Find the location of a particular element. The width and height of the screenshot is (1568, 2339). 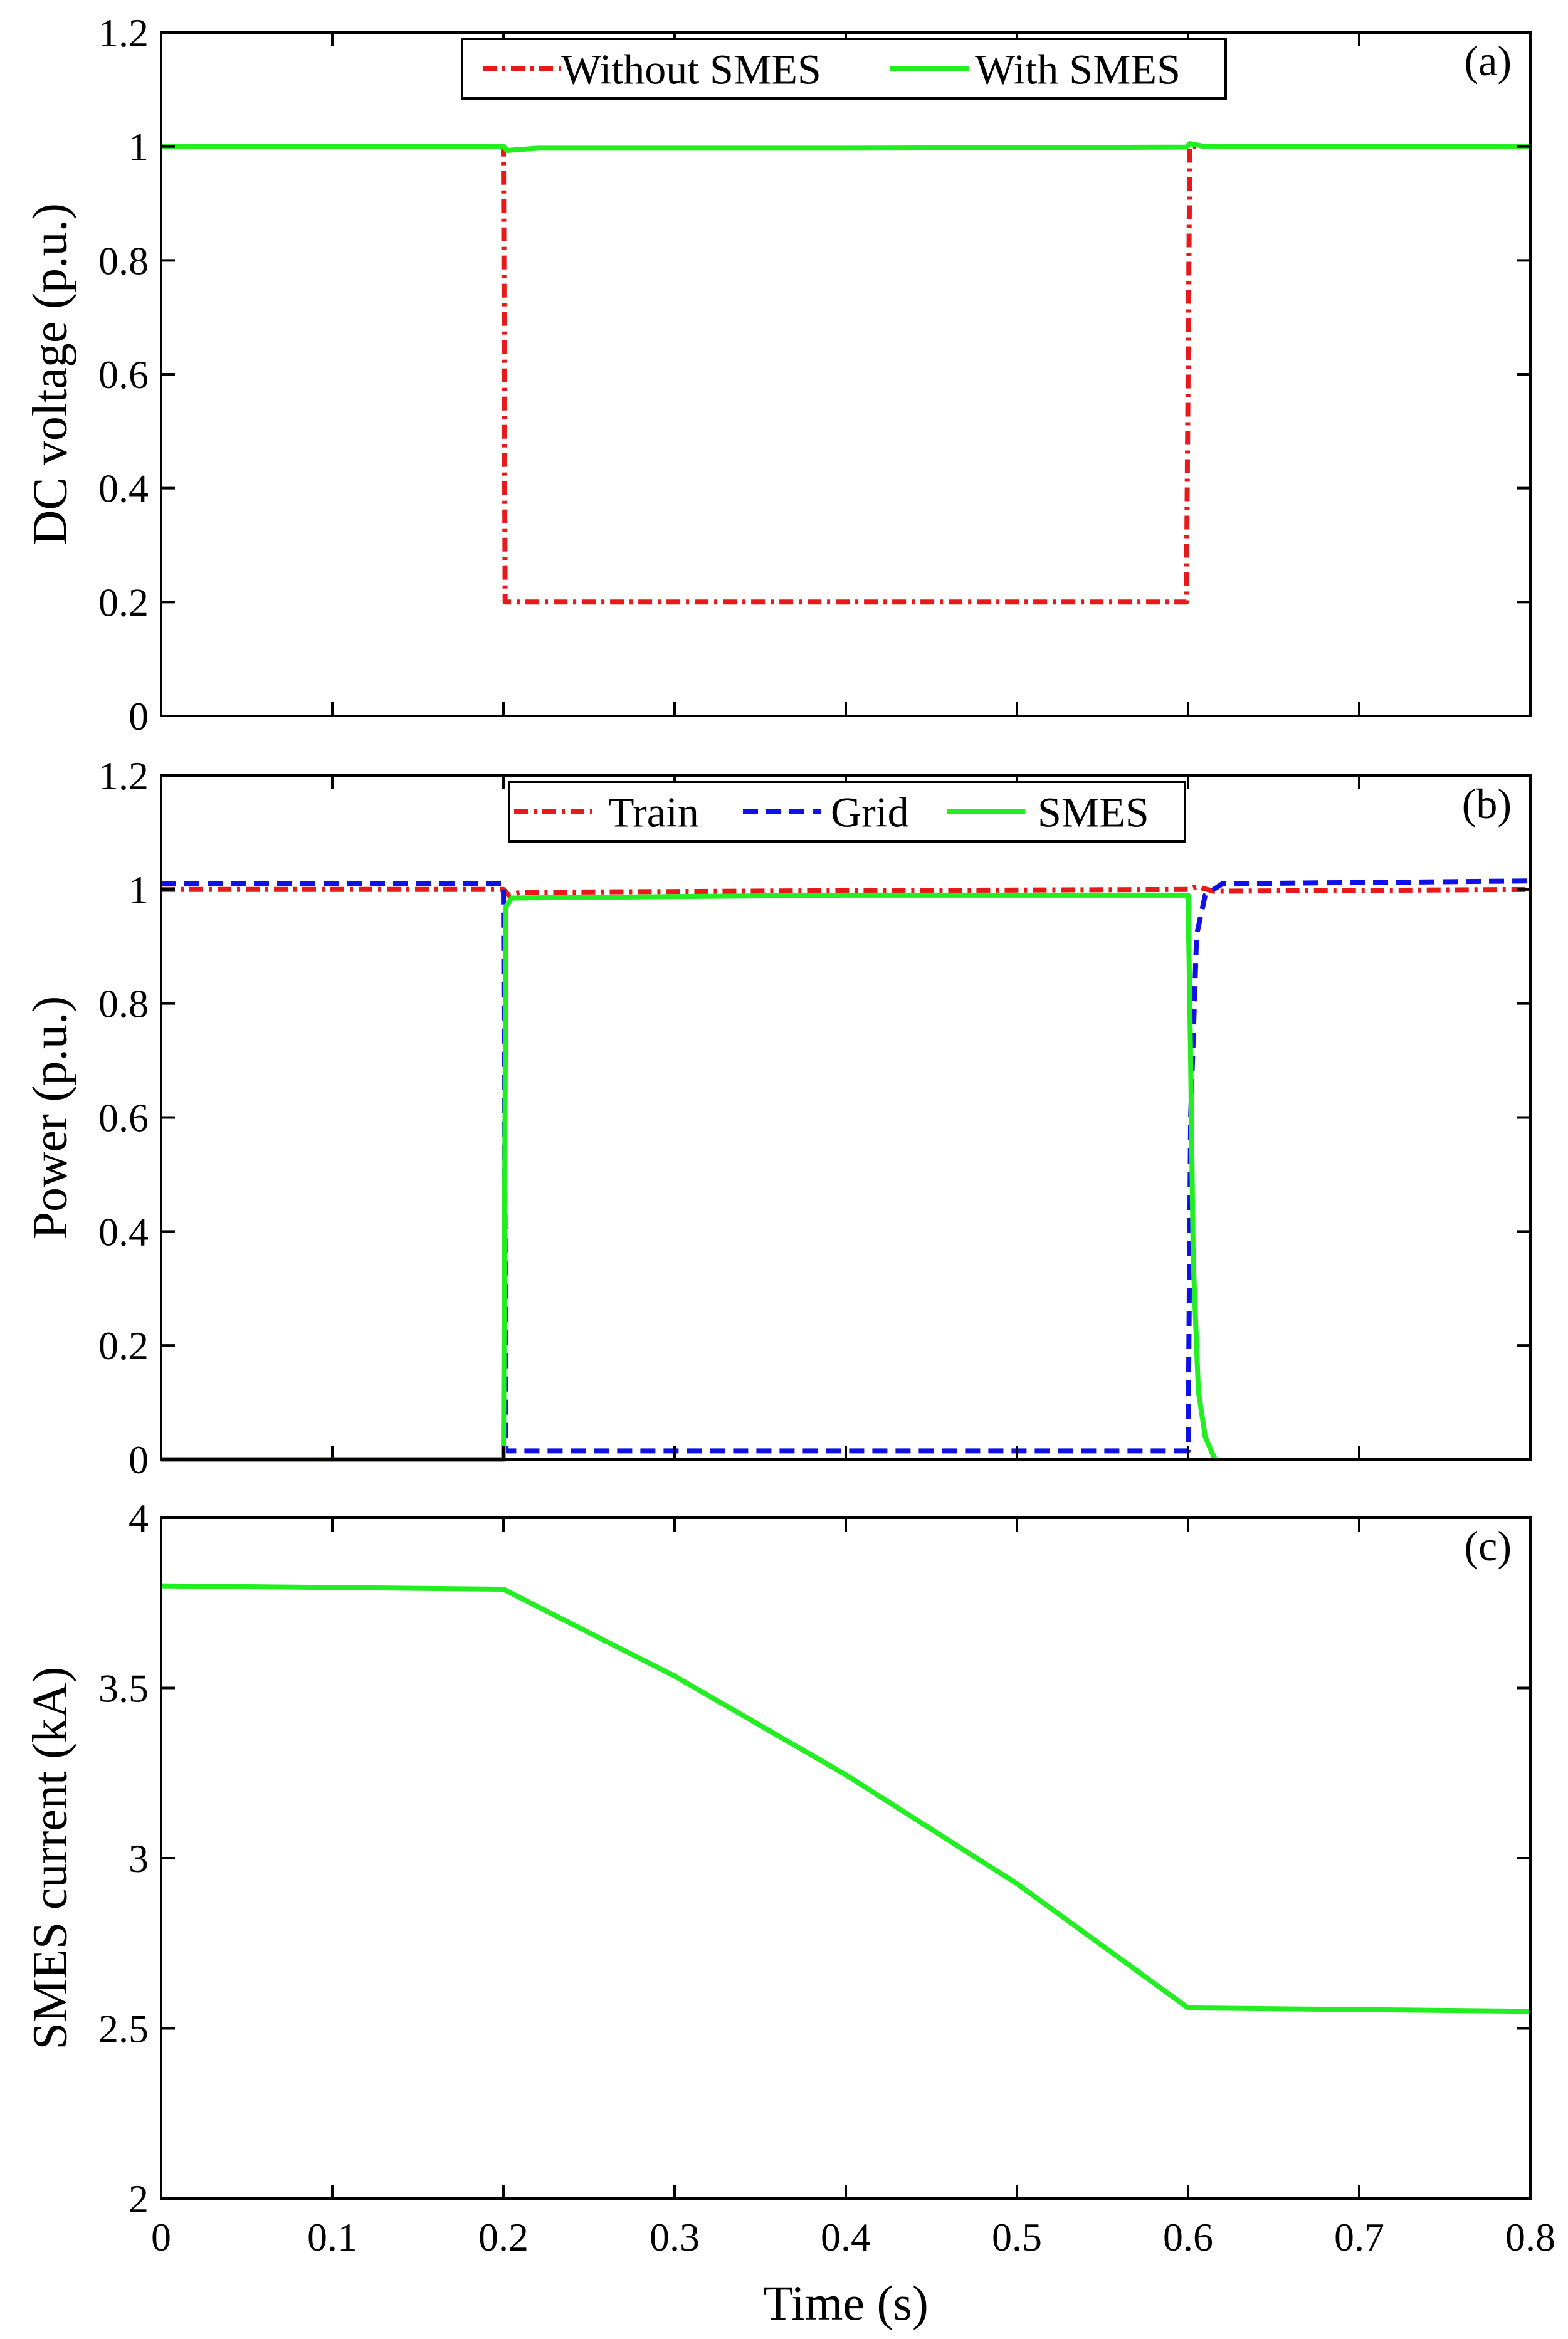

x-tick-label: 0 is located at coordinates (161, 2237).